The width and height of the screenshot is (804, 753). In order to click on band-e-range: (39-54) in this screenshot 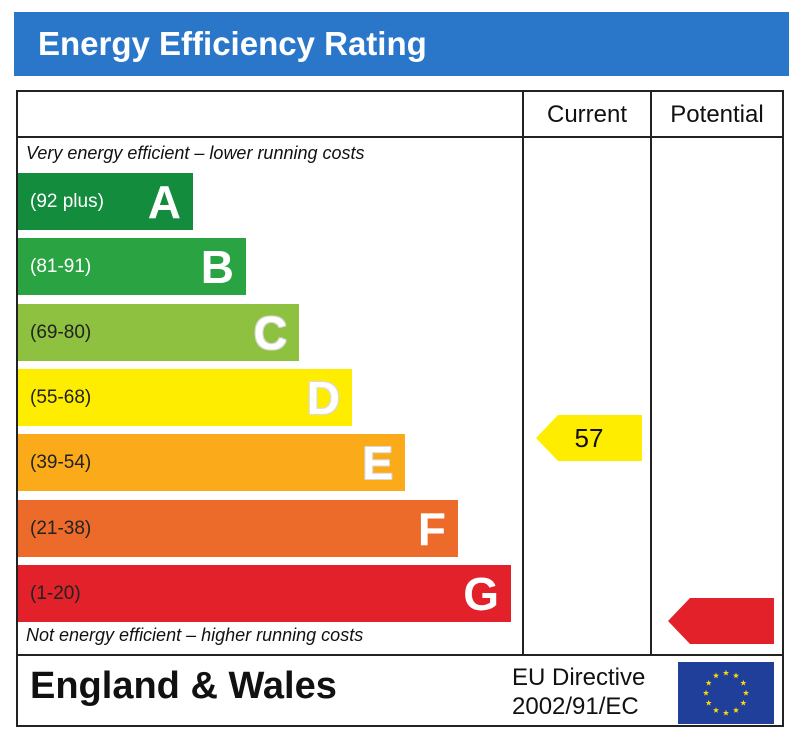, I will do `click(61, 463)`.